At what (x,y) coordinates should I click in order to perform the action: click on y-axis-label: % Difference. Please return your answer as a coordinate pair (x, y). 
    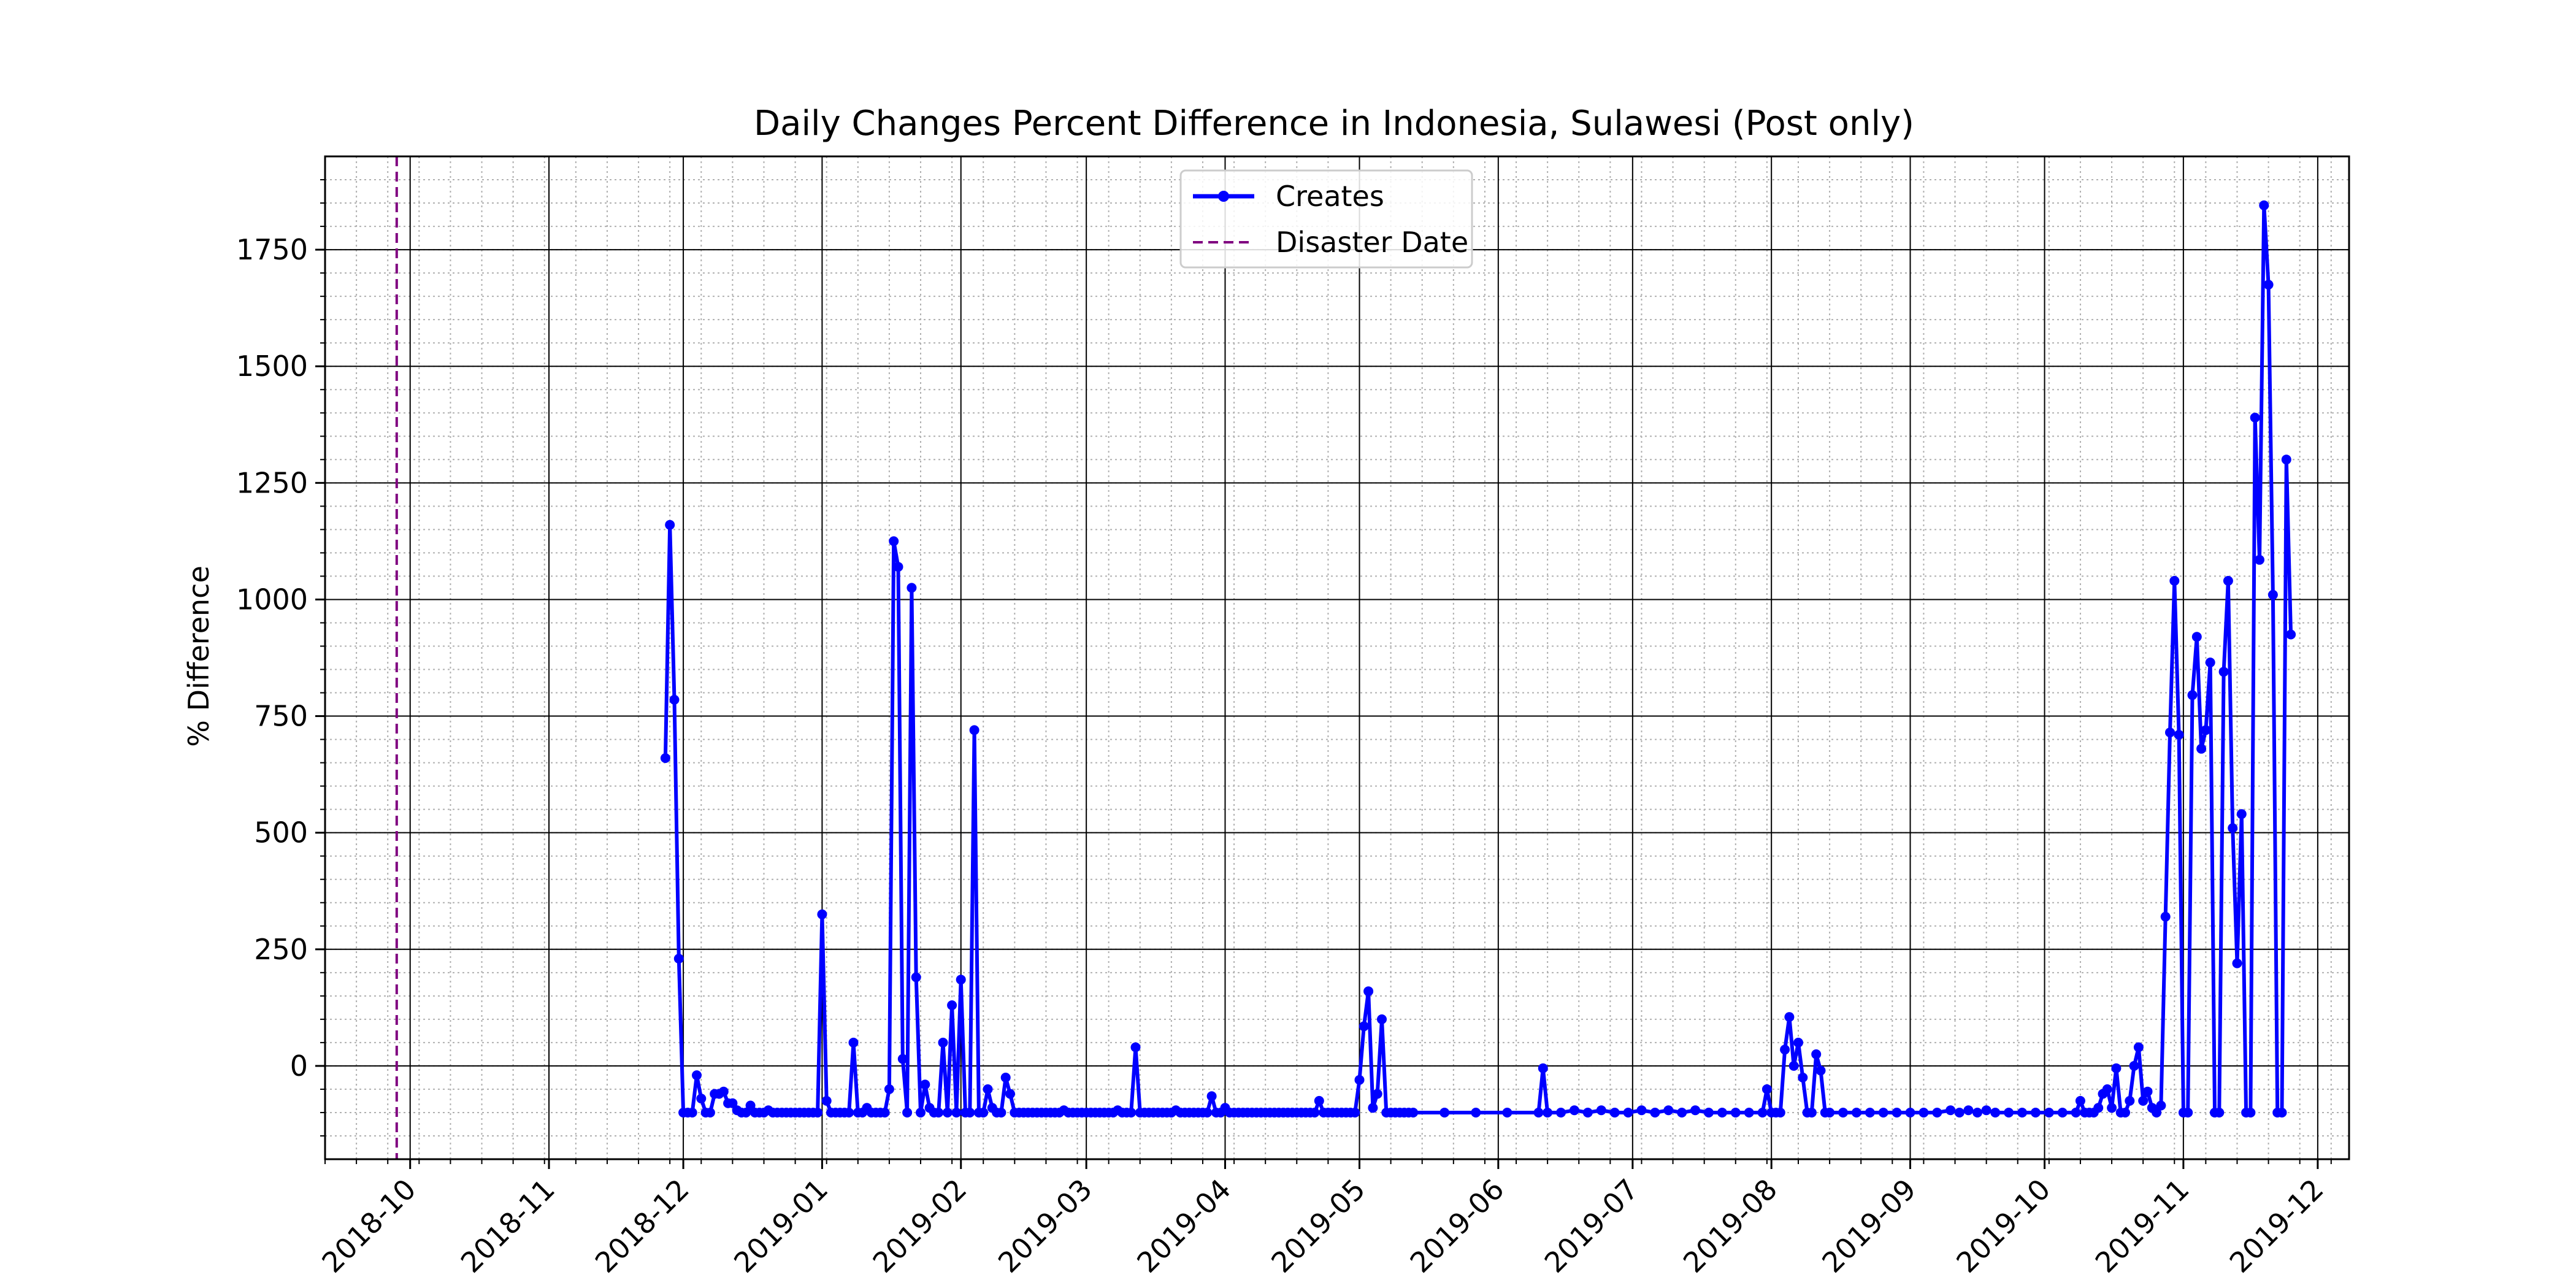
    Looking at the image, I should click on (198, 655).